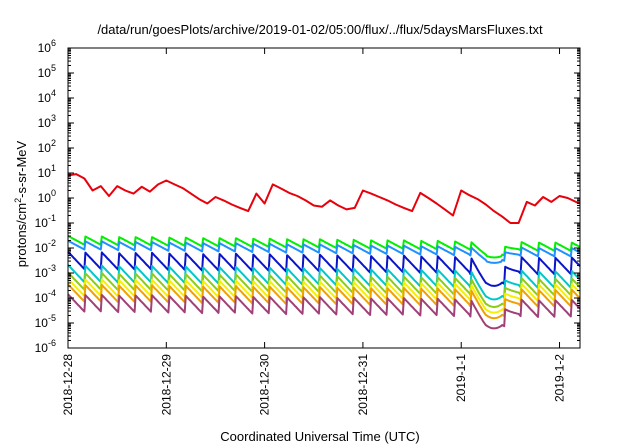 This screenshot has height=448, width=640. I want to click on y-axis-label-rest: -s-sr-MeV, so click(21, 168).